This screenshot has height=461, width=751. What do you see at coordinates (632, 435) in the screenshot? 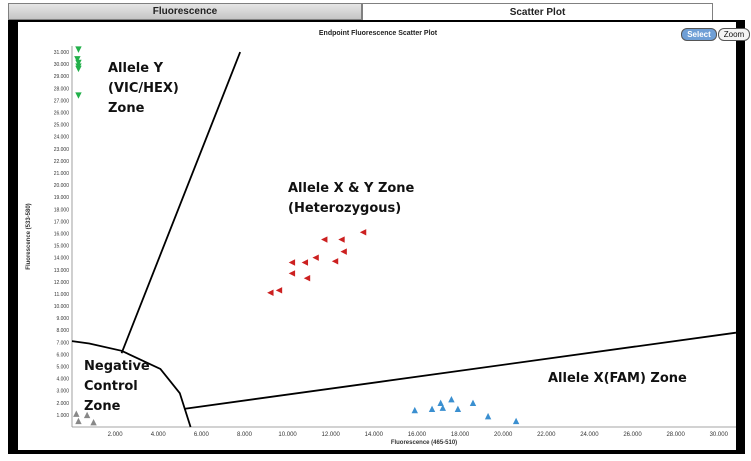
I see `x-tick-label: 26.000` at bounding box center [632, 435].